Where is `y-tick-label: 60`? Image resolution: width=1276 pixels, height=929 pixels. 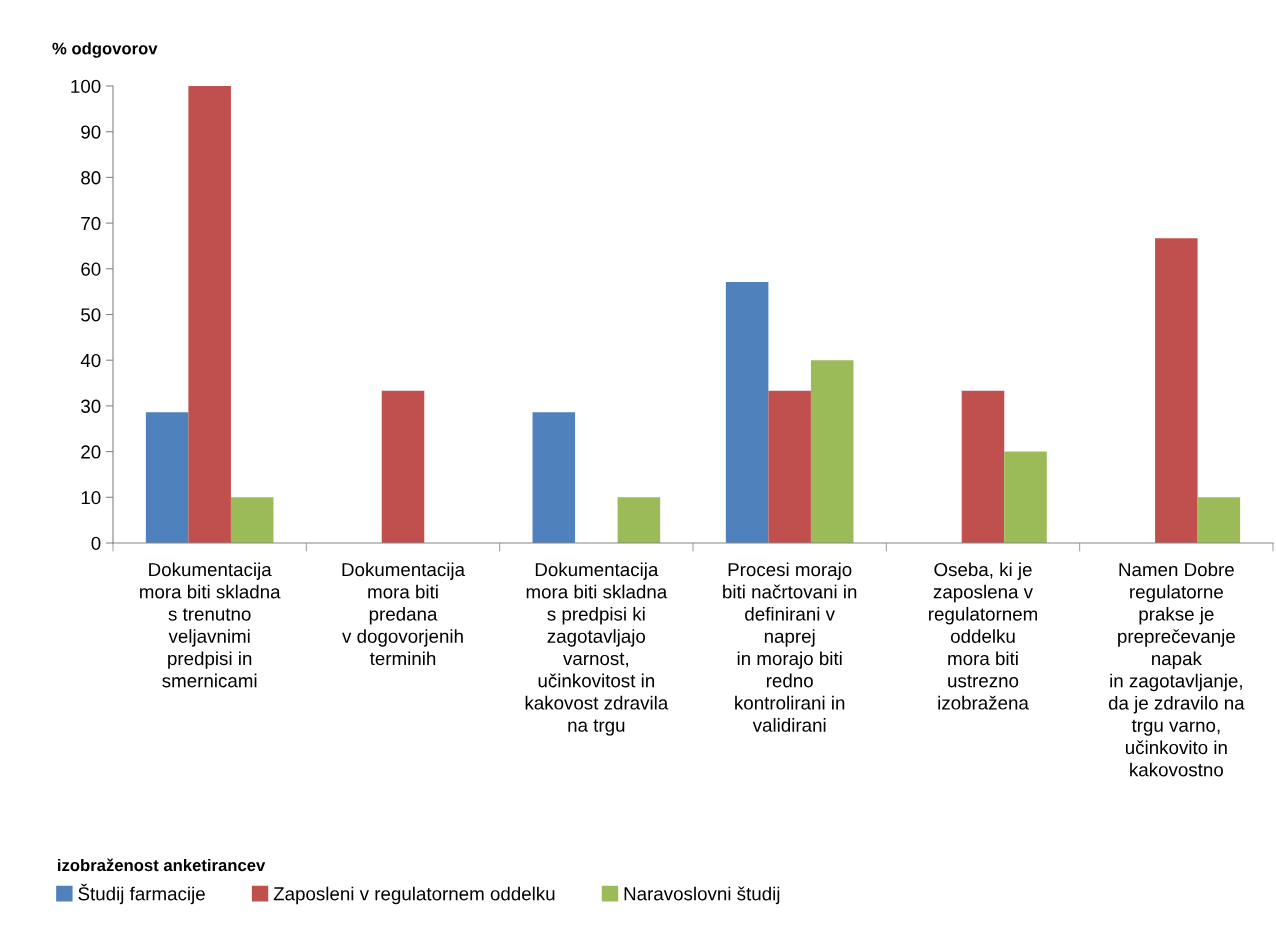
y-tick-label: 60 is located at coordinates (91, 269).